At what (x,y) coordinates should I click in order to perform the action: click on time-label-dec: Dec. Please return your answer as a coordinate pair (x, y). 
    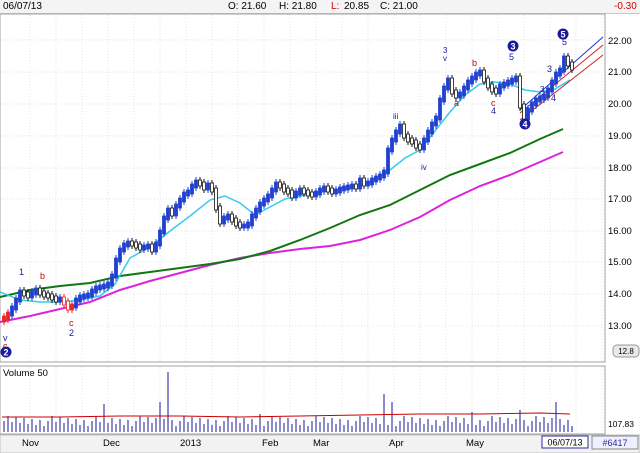
    Looking at the image, I should click on (111, 443).